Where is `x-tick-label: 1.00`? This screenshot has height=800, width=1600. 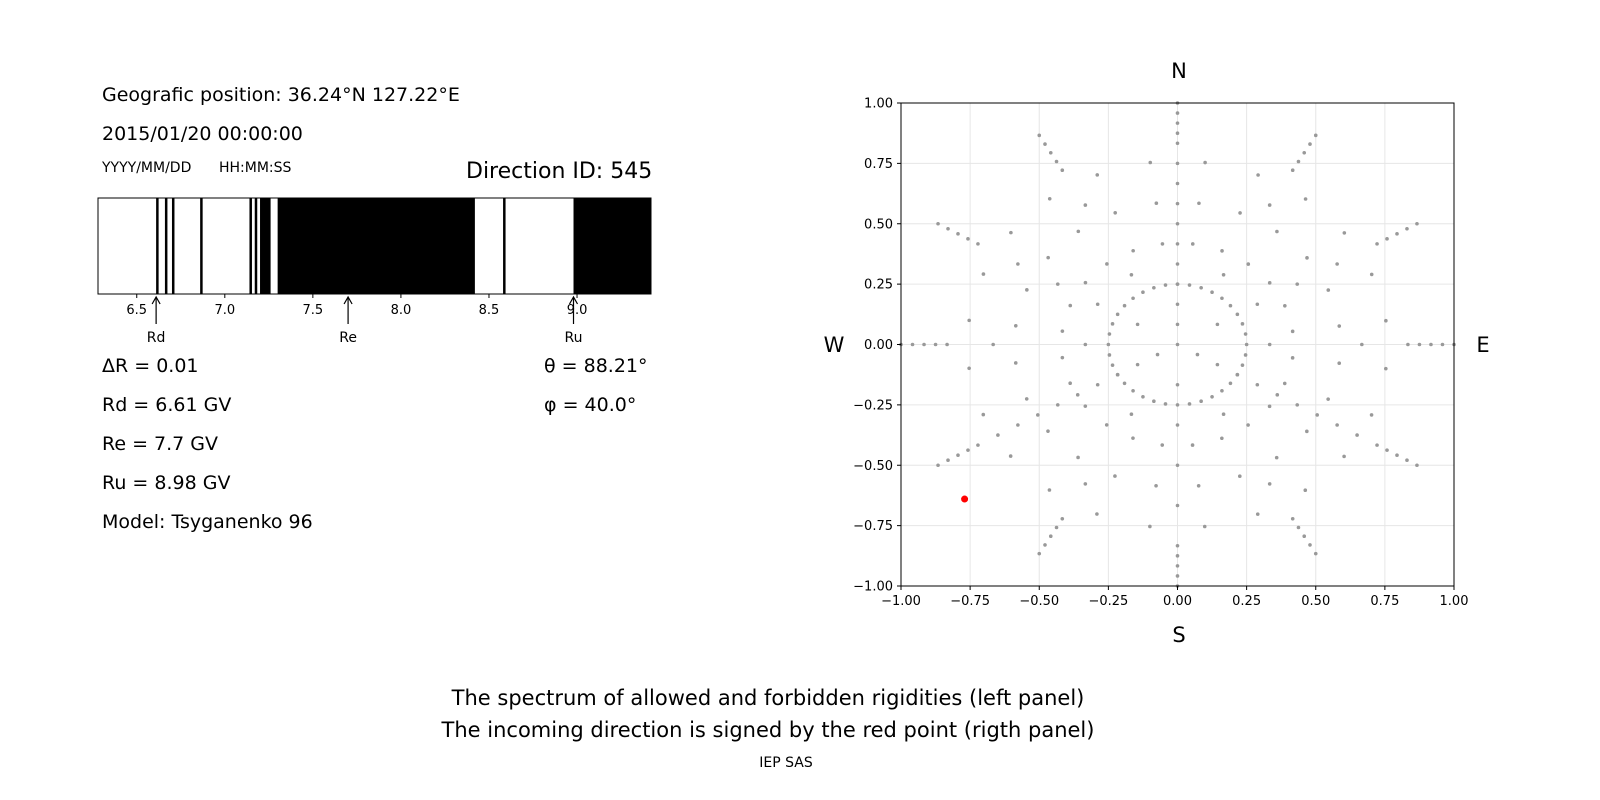 x-tick-label: 1.00 is located at coordinates (1454, 601).